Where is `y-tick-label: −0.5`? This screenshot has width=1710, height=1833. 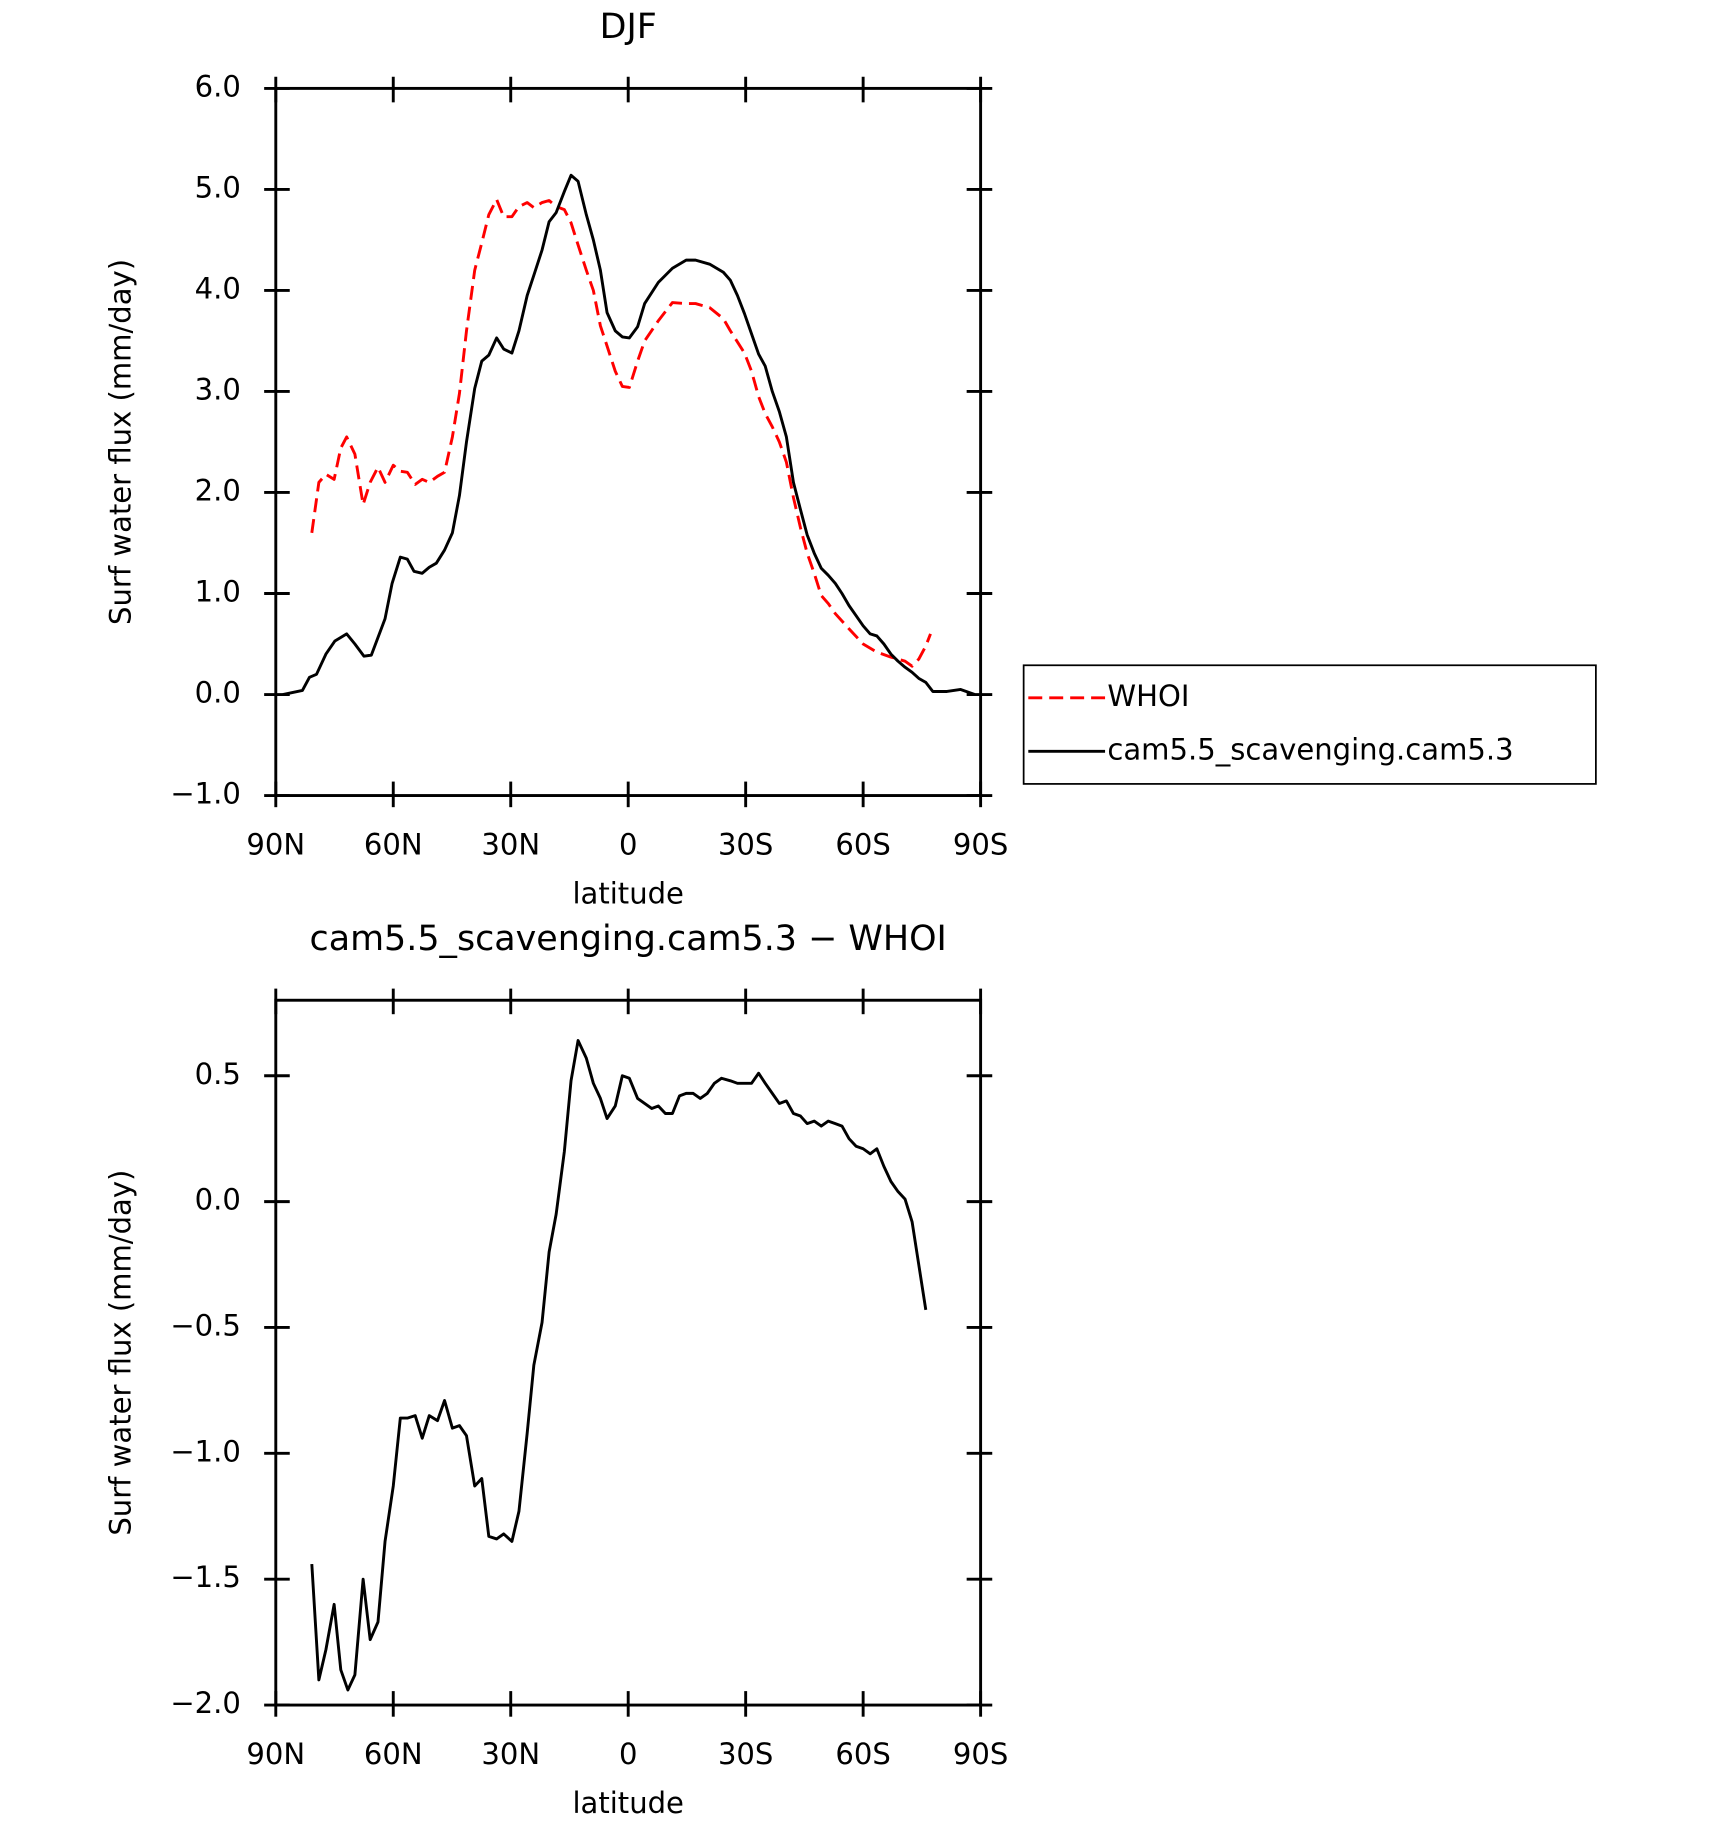
y-tick-label: −0.5 is located at coordinates (205, 1325).